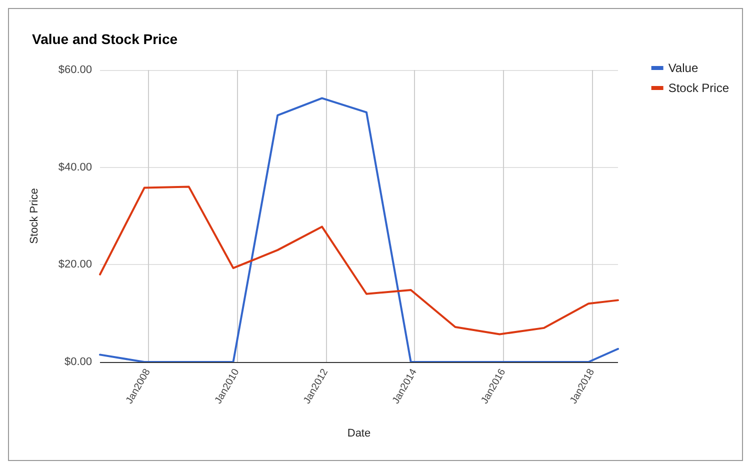  I want to click on y-axis-title: Stock Price, so click(34, 216).